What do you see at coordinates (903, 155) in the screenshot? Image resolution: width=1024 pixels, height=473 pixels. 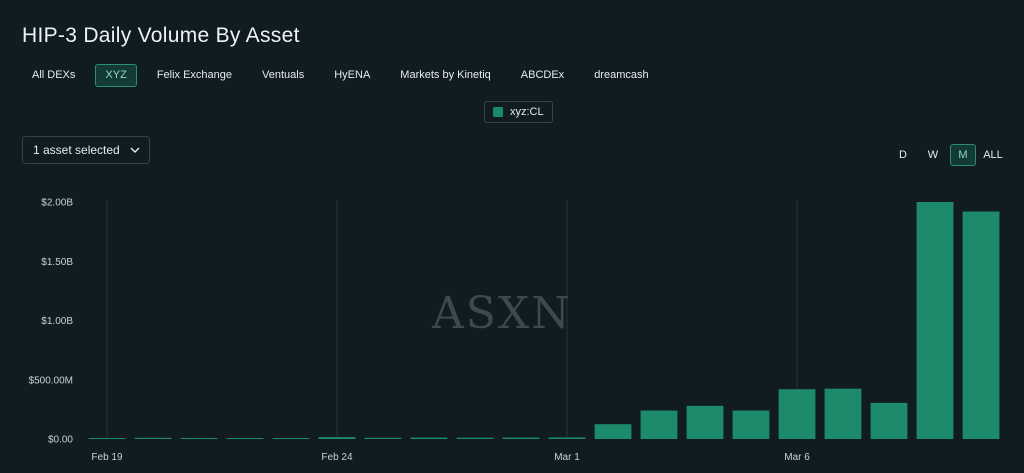 I see `range-d: D` at bounding box center [903, 155].